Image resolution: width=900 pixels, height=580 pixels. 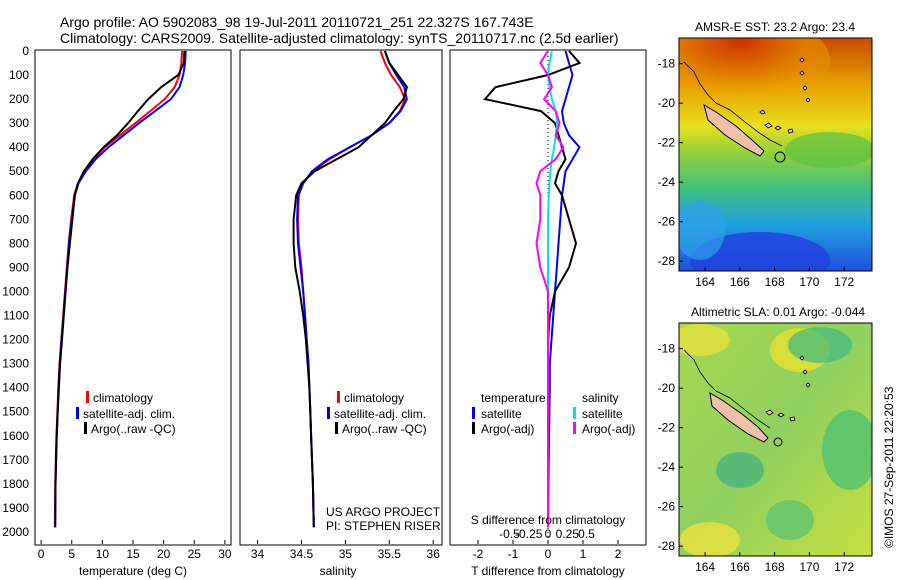 I want to click on sst-field, so click(x=775, y=154).